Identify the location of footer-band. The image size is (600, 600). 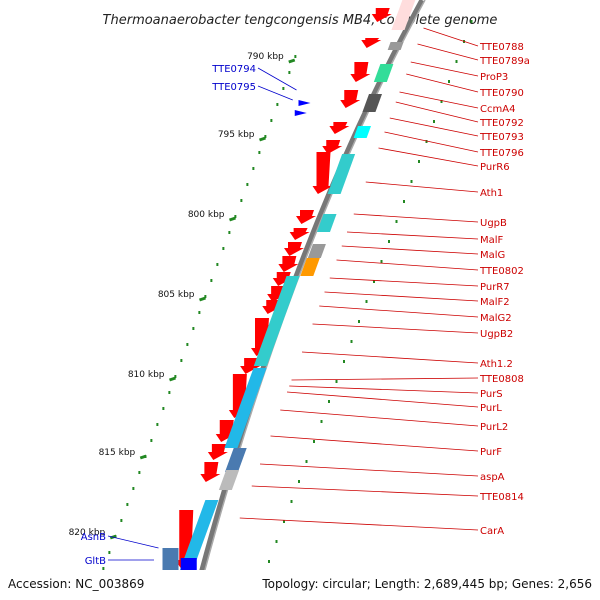
(300, 585).